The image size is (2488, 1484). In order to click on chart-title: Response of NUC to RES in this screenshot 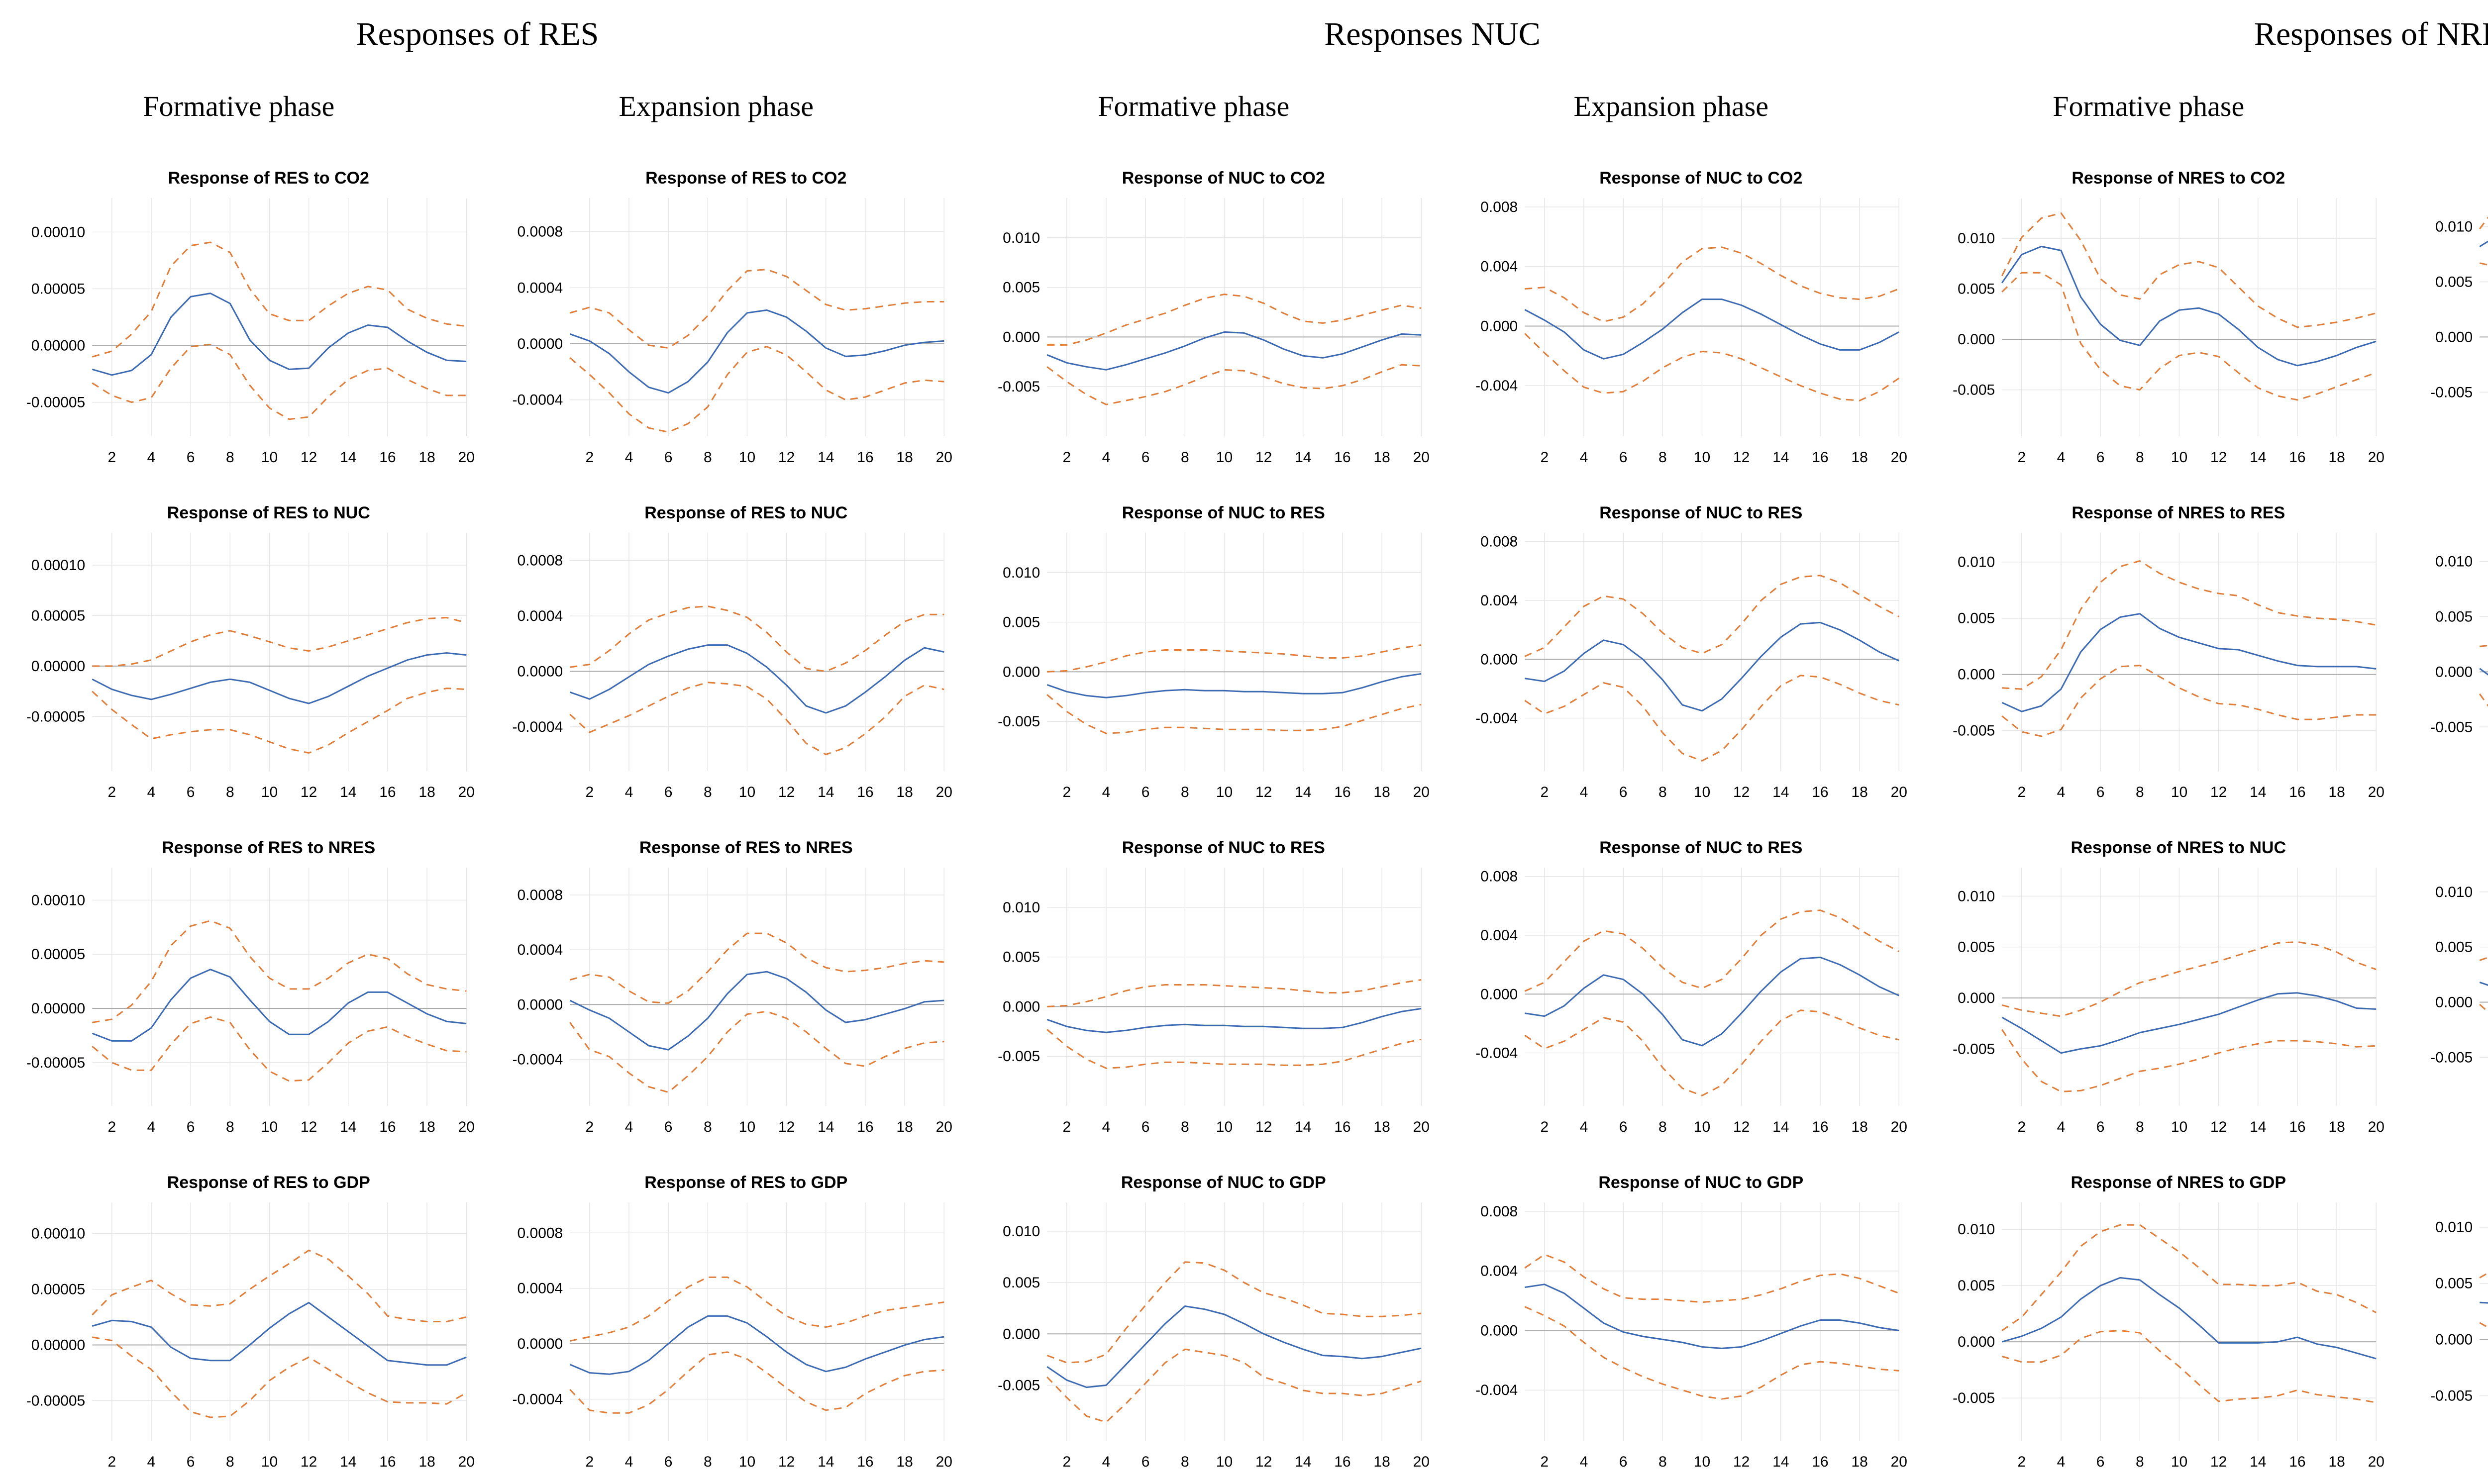, I will do `click(1701, 847)`.